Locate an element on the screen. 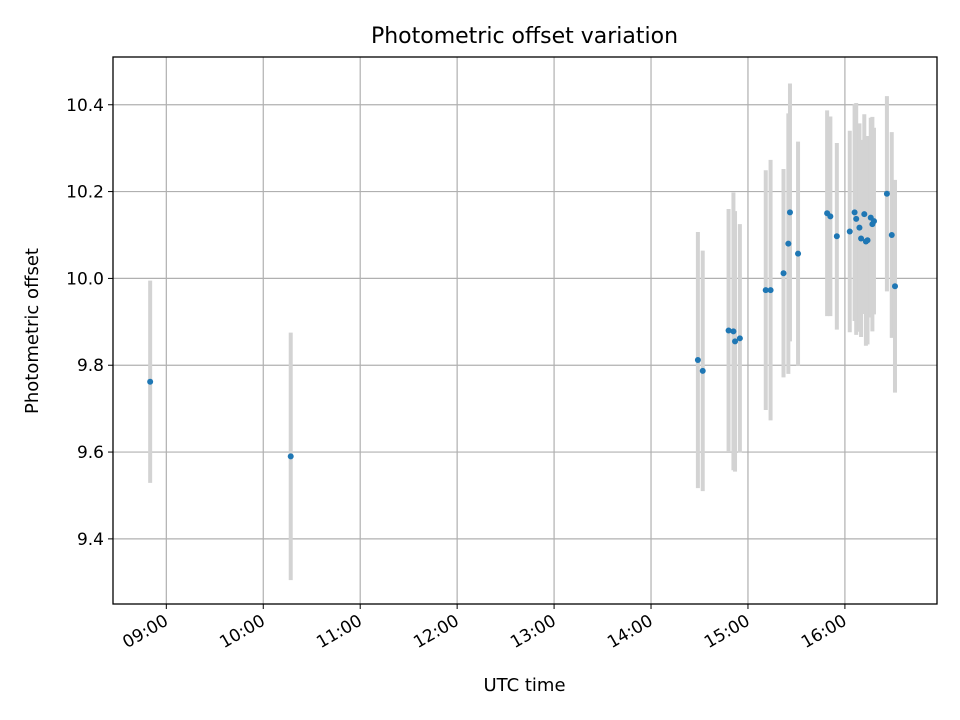  x-tick-label: 10:00 is located at coordinates (242, 632).